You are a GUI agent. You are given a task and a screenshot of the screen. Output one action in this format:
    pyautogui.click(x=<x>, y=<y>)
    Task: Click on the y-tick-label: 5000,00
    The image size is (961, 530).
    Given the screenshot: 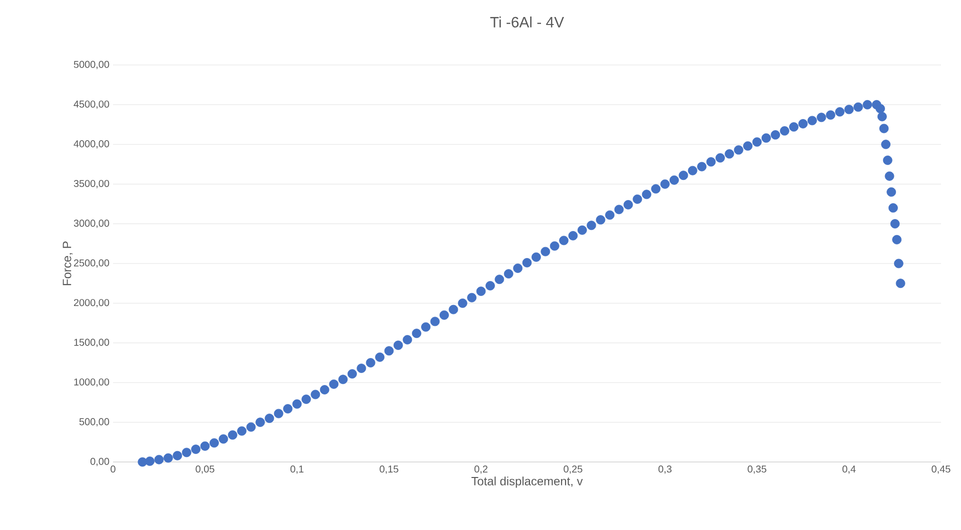 What is the action you would take?
    pyautogui.click(x=92, y=65)
    